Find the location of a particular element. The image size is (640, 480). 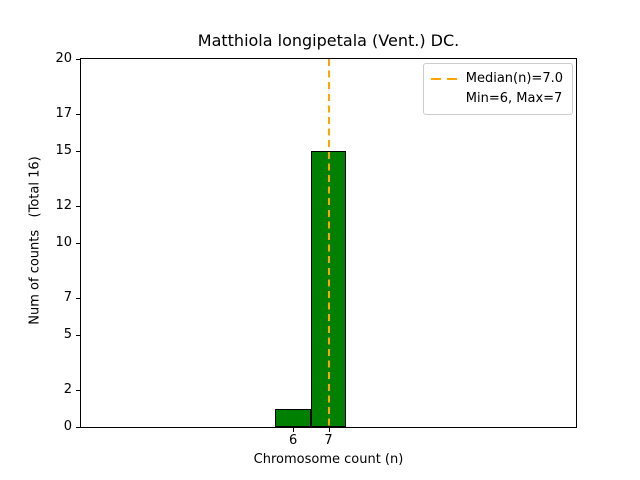

median-line is located at coordinates (328, 243).